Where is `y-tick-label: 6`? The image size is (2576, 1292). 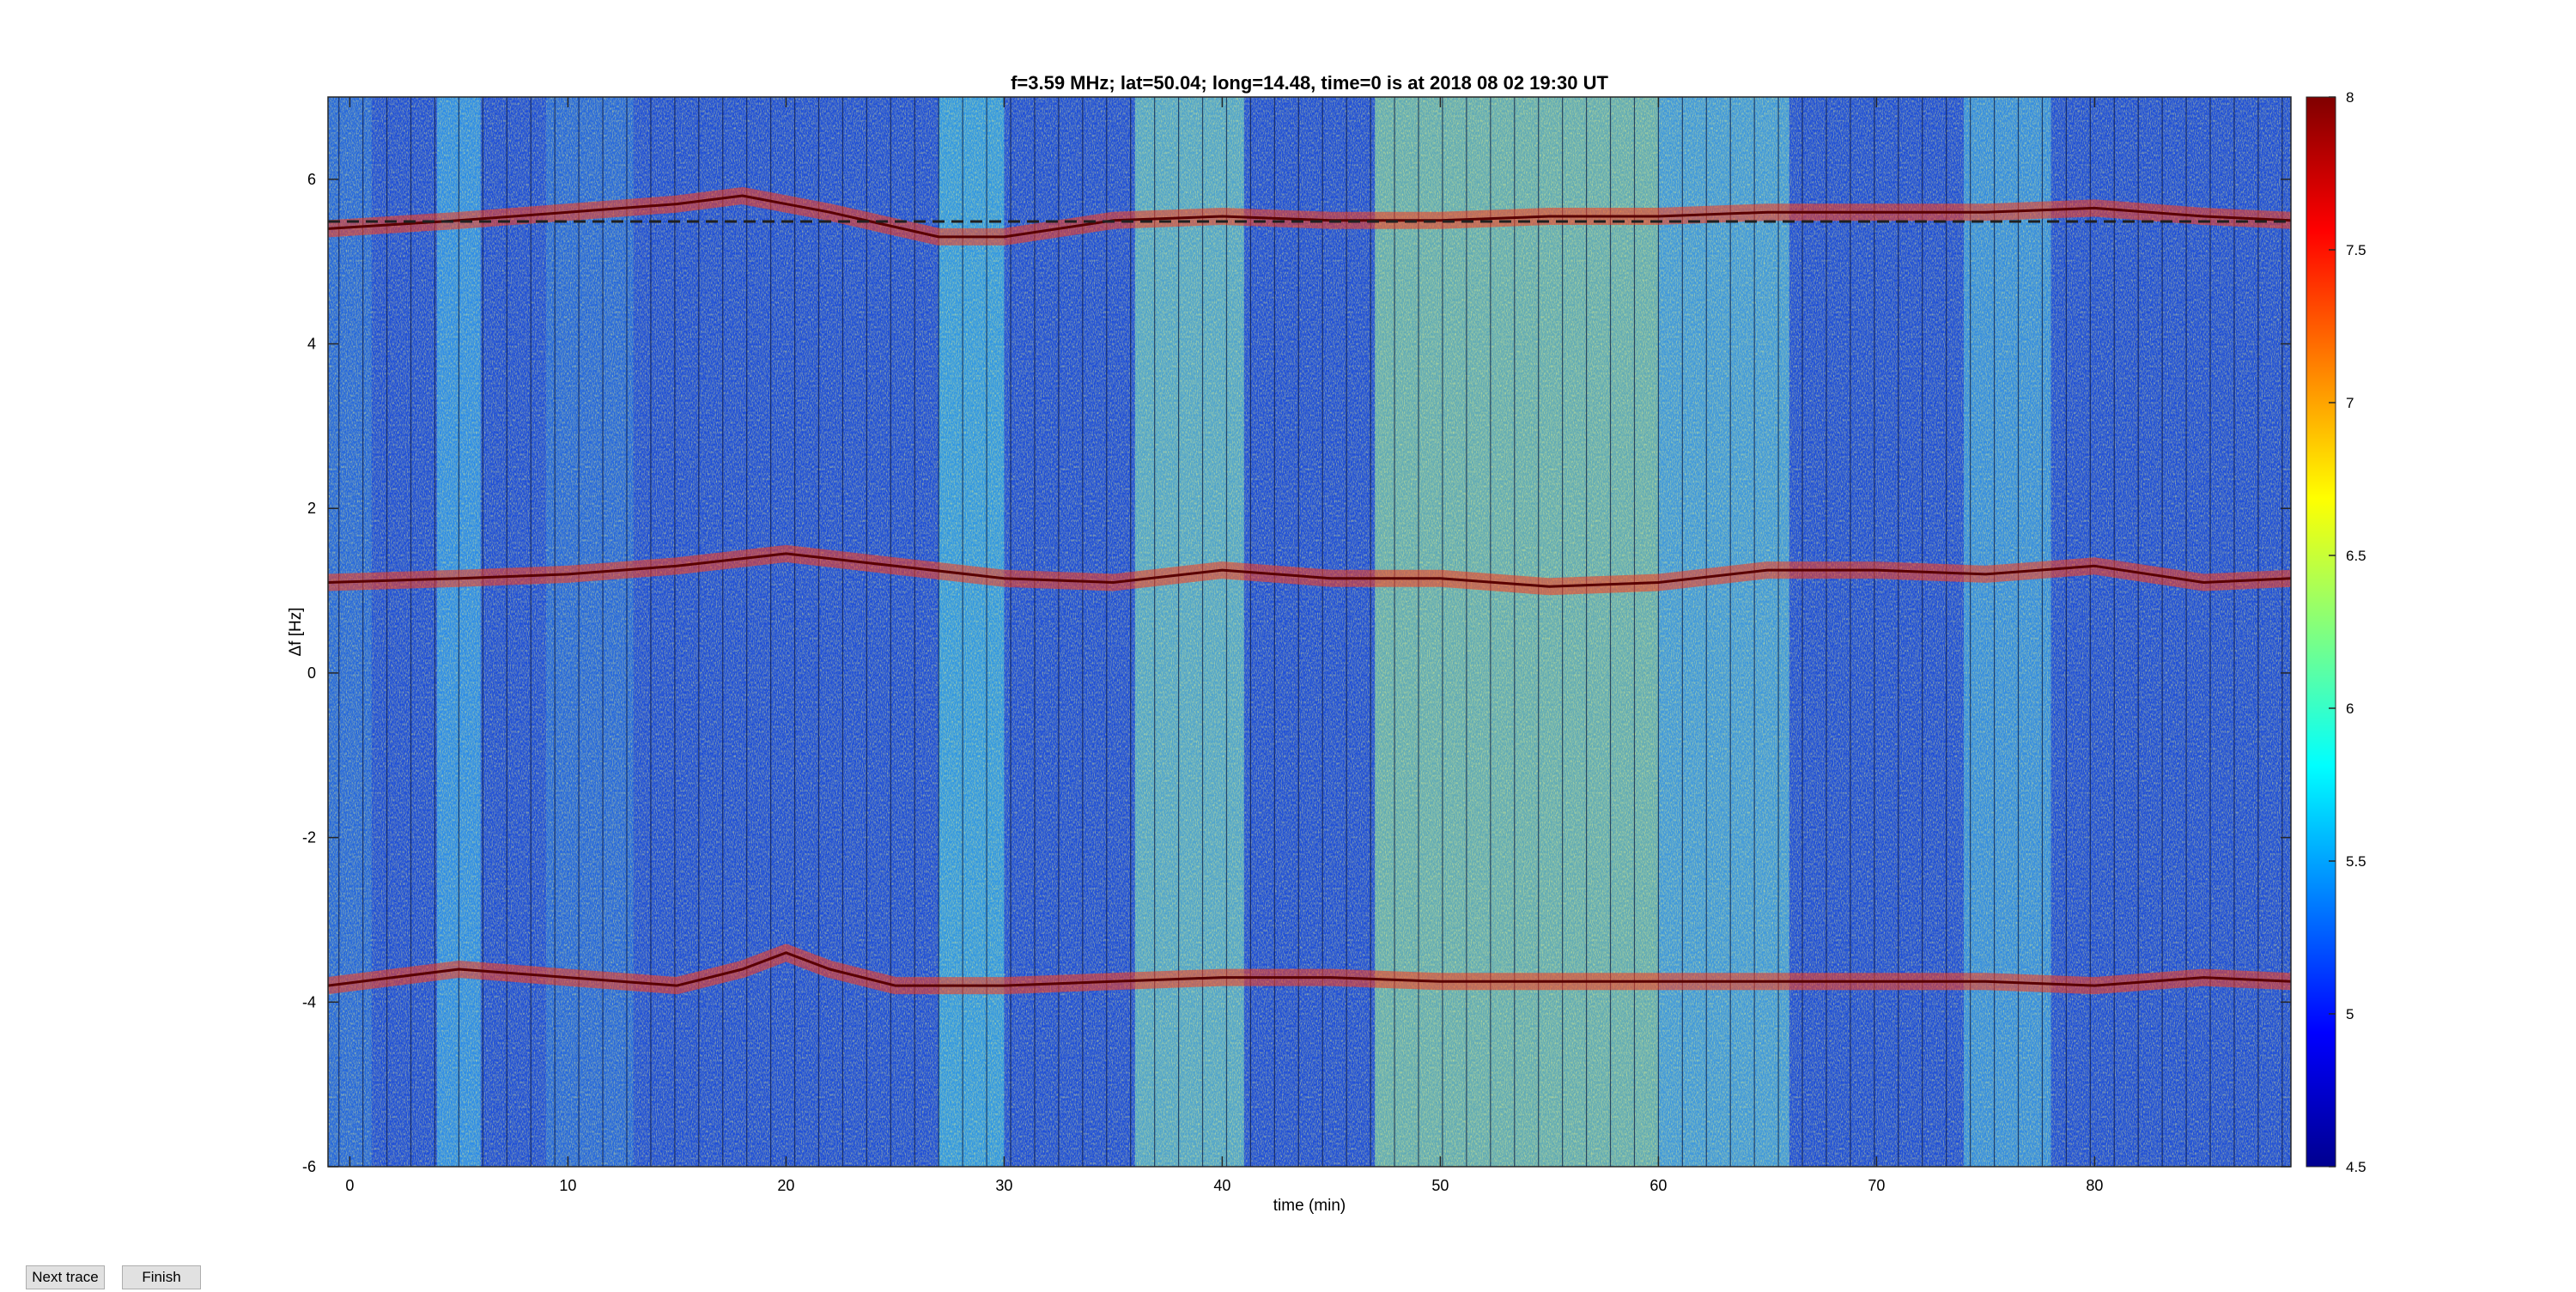 y-tick-label: 6 is located at coordinates (312, 179).